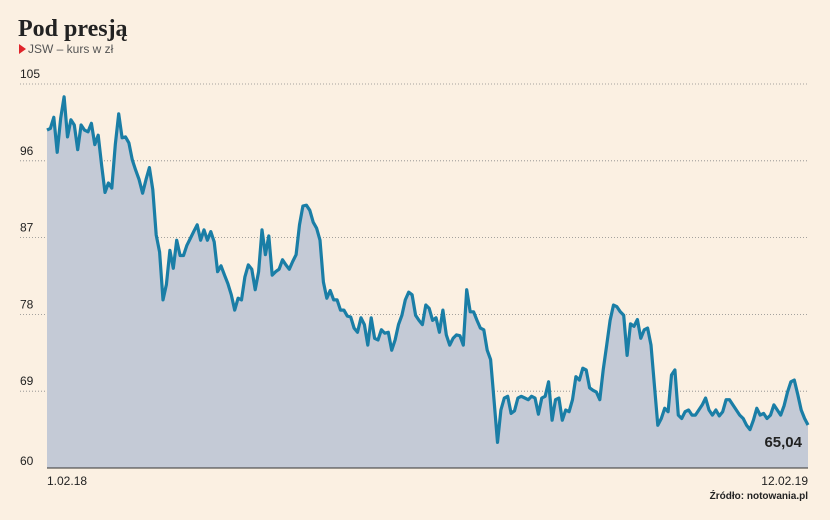 The image size is (830, 520). Describe the element at coordinates (27, 381) in the screenshot. I see `y-tick-label: 69` at that location.